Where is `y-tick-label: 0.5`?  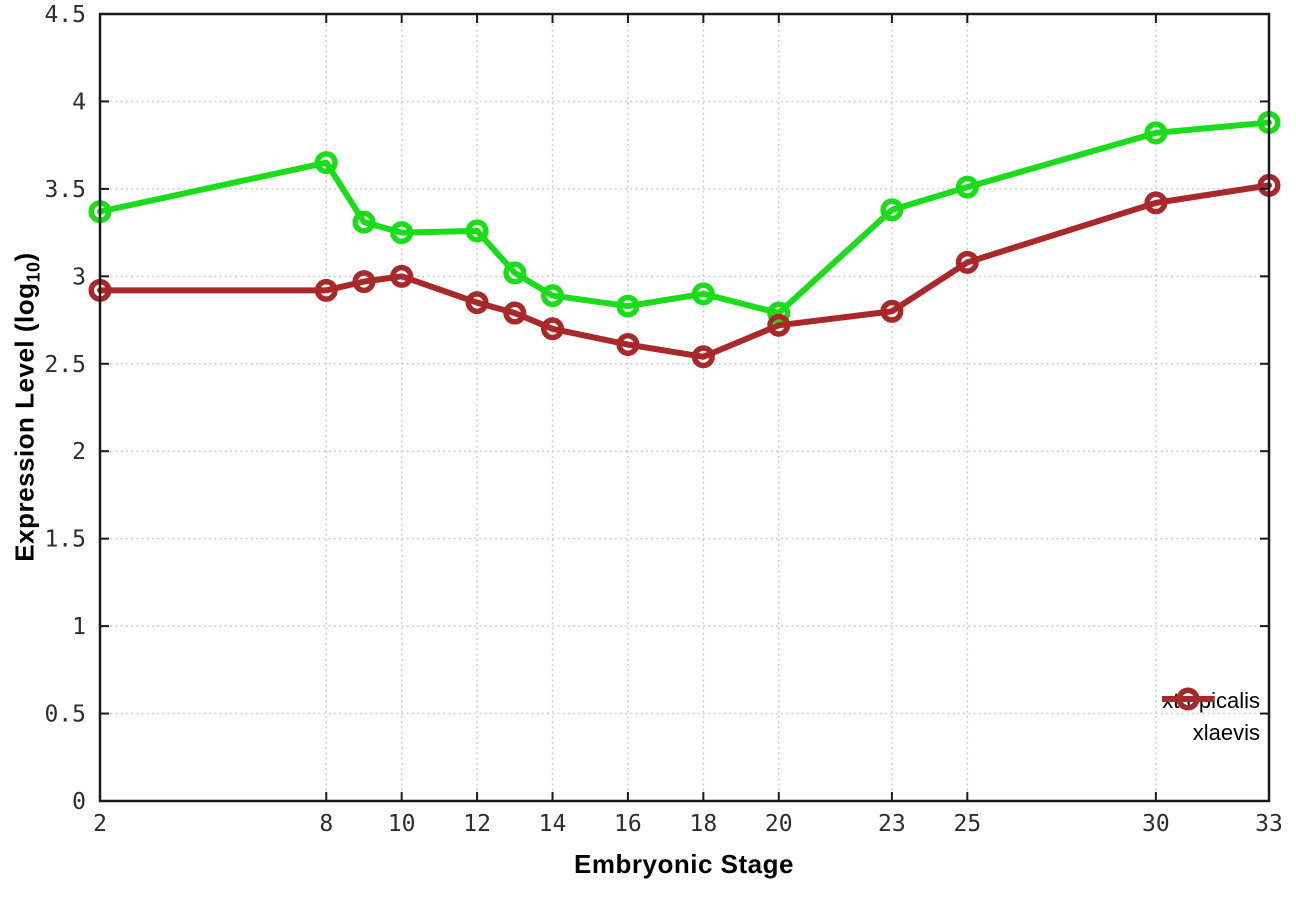
y-tick-label: 0.5 is located at coordinates (65, 715).